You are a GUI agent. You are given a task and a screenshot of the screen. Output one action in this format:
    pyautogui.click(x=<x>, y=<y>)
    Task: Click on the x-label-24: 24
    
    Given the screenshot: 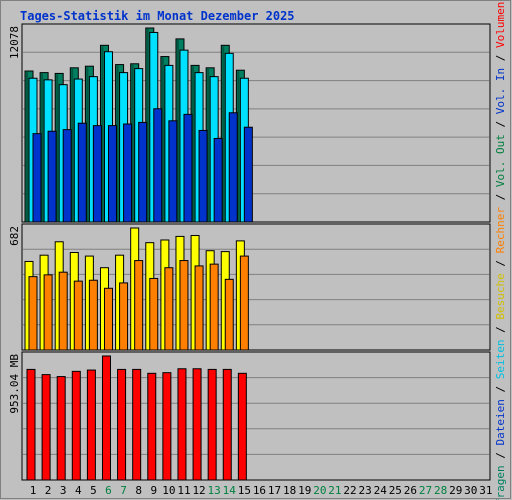 What is the action you would take?
    pyautogui.click(x=381, y=490)
    